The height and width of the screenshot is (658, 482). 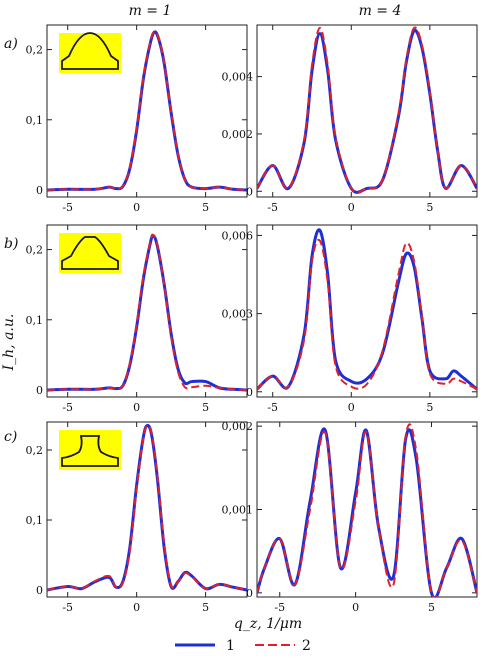 What do you see at coordinates (150, 11) in the screenshot?
I see `column-title-m1: m = 1` at bounding box center [150, 11].